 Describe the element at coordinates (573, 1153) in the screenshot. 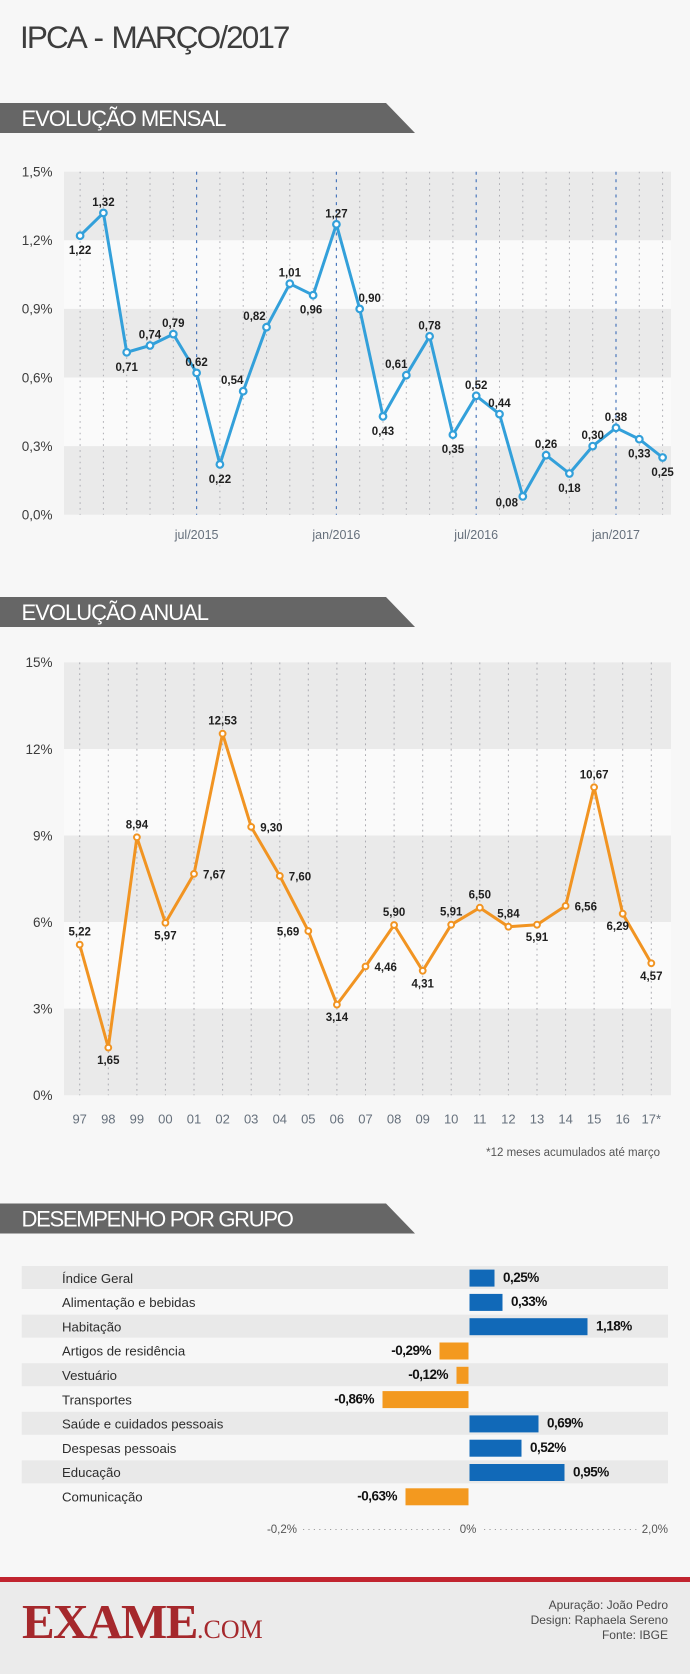

I see `svg-text: *12 meses acumulados até março` at that location.